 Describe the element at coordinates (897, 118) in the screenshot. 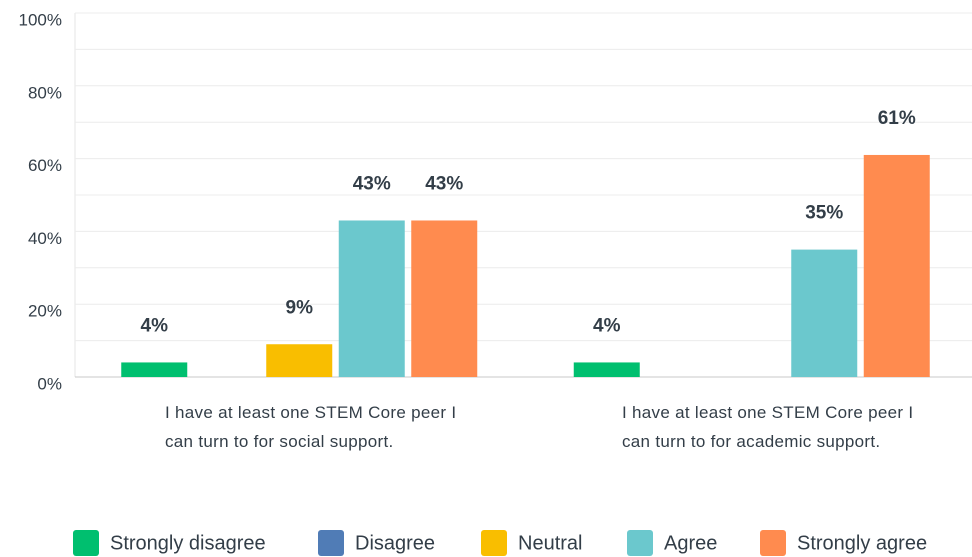

I see `value-label: 61%` at that location.